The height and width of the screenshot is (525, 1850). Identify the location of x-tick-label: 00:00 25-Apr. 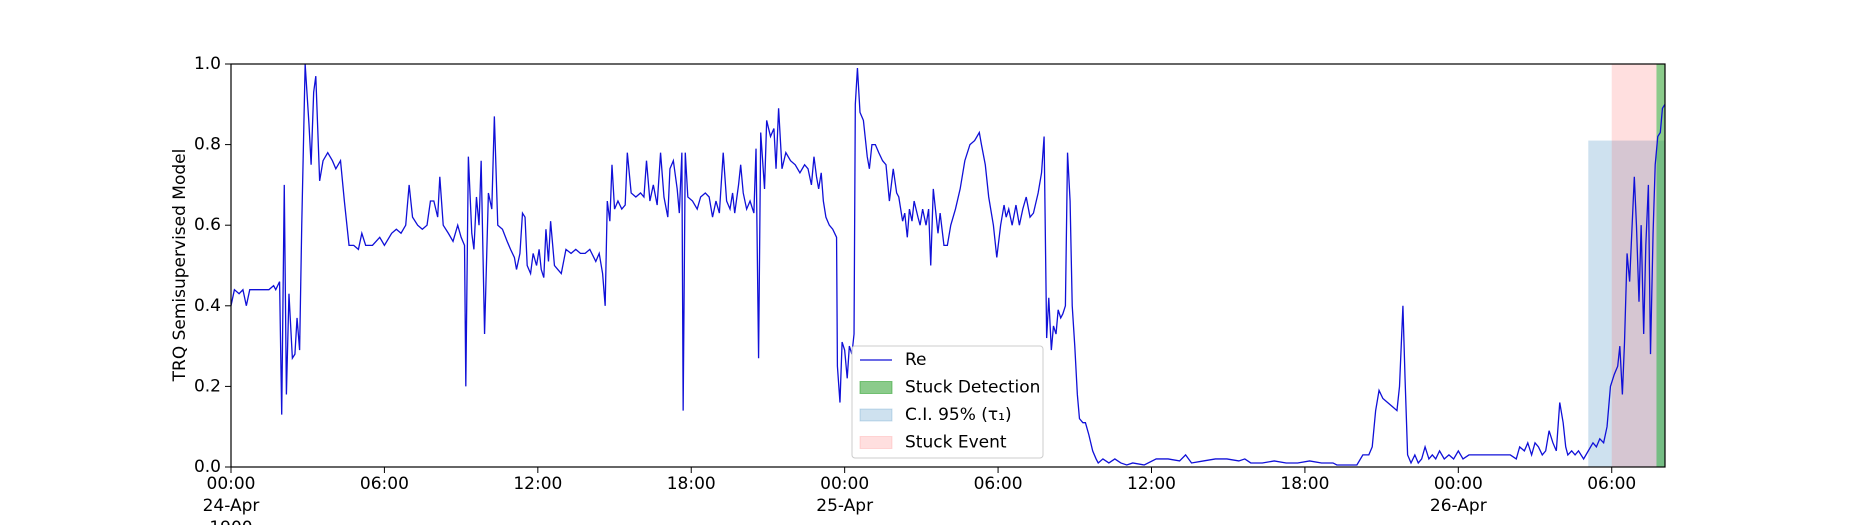
(844, 495).